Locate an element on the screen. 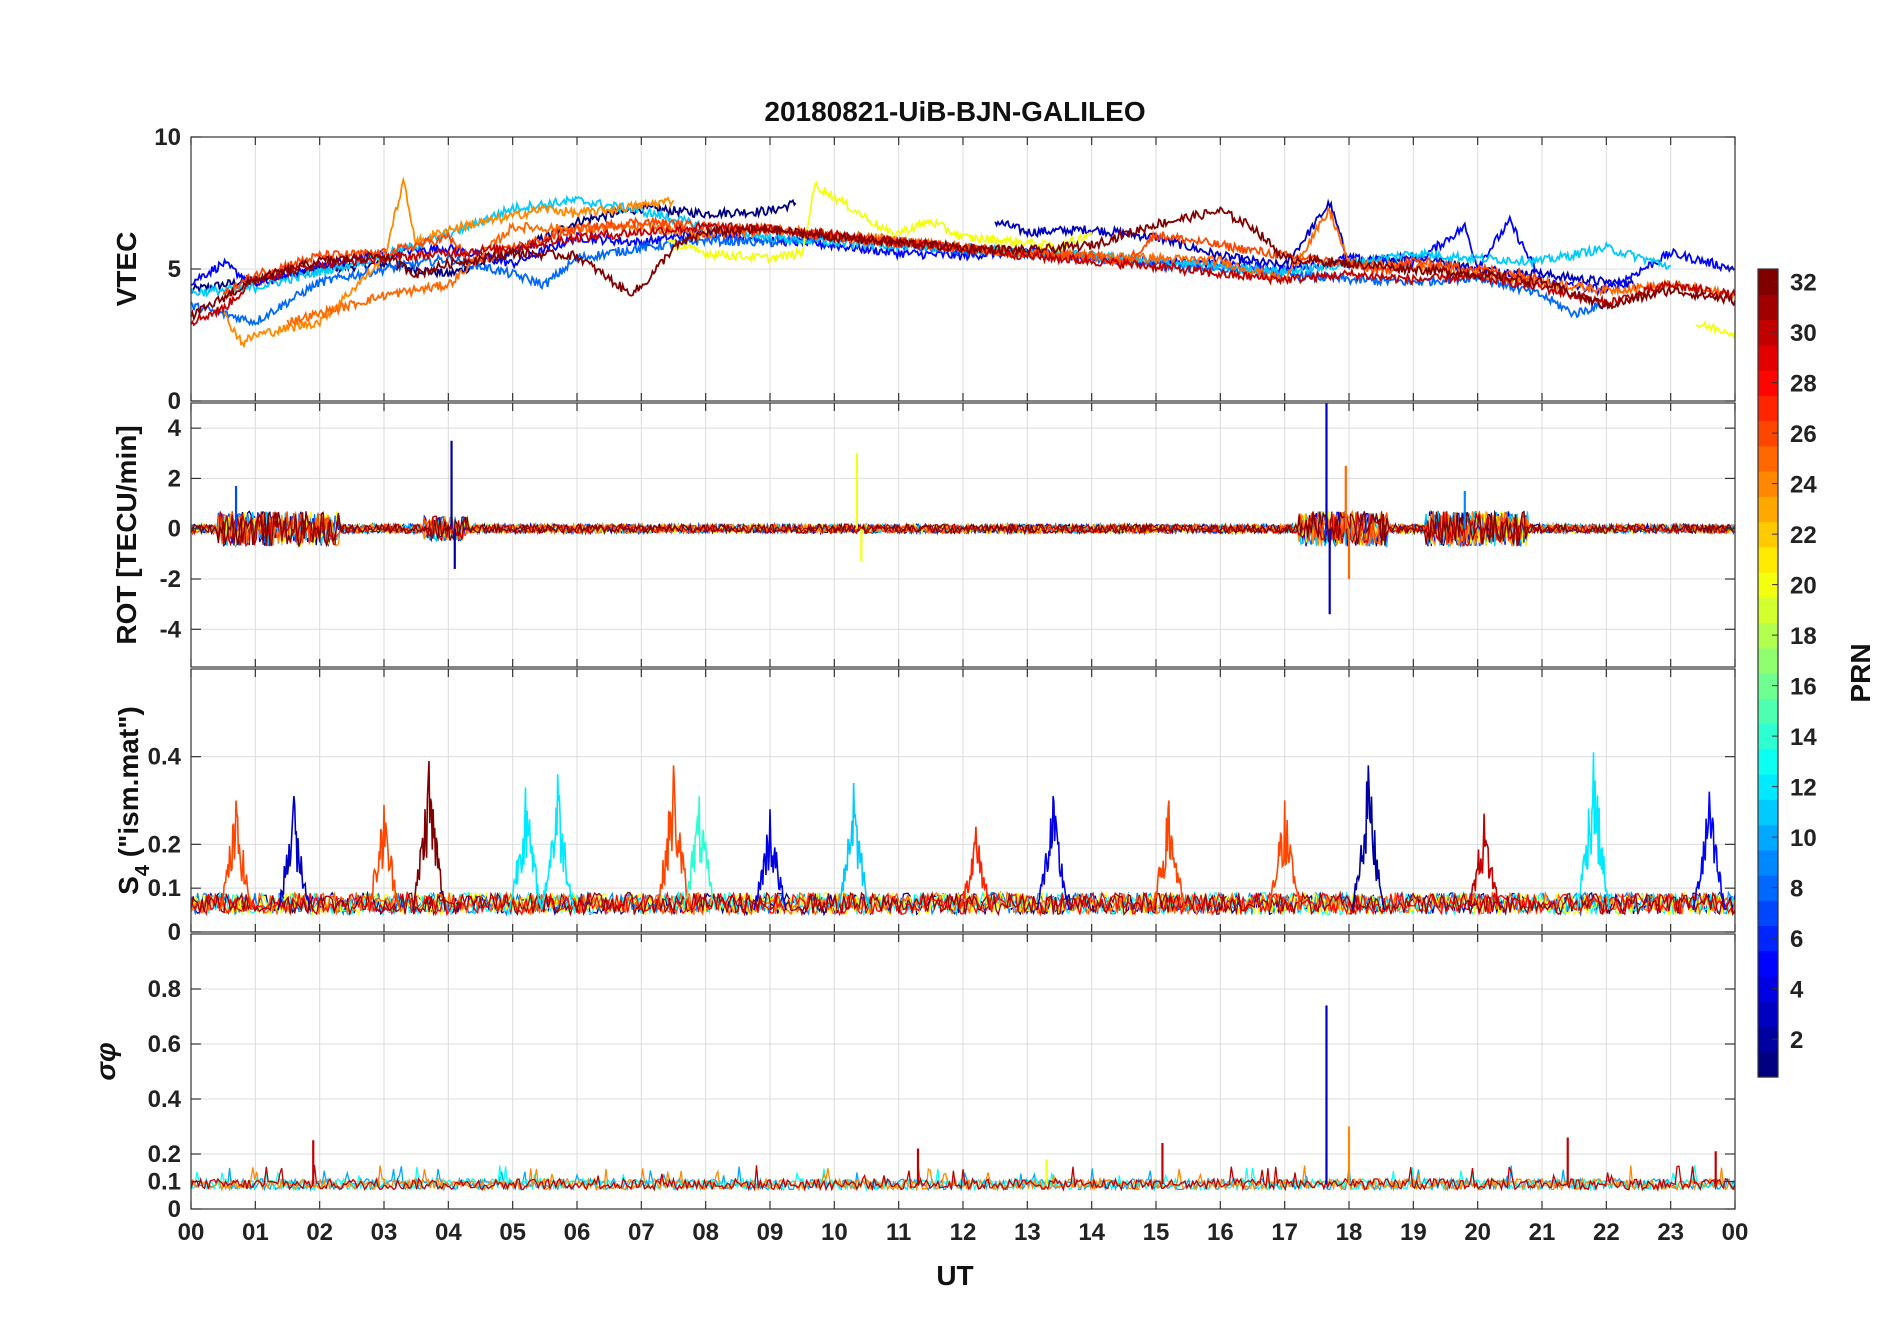 The image size is (1902, 1330). y-tick-label: 5 is located at coordinates (174, 269).